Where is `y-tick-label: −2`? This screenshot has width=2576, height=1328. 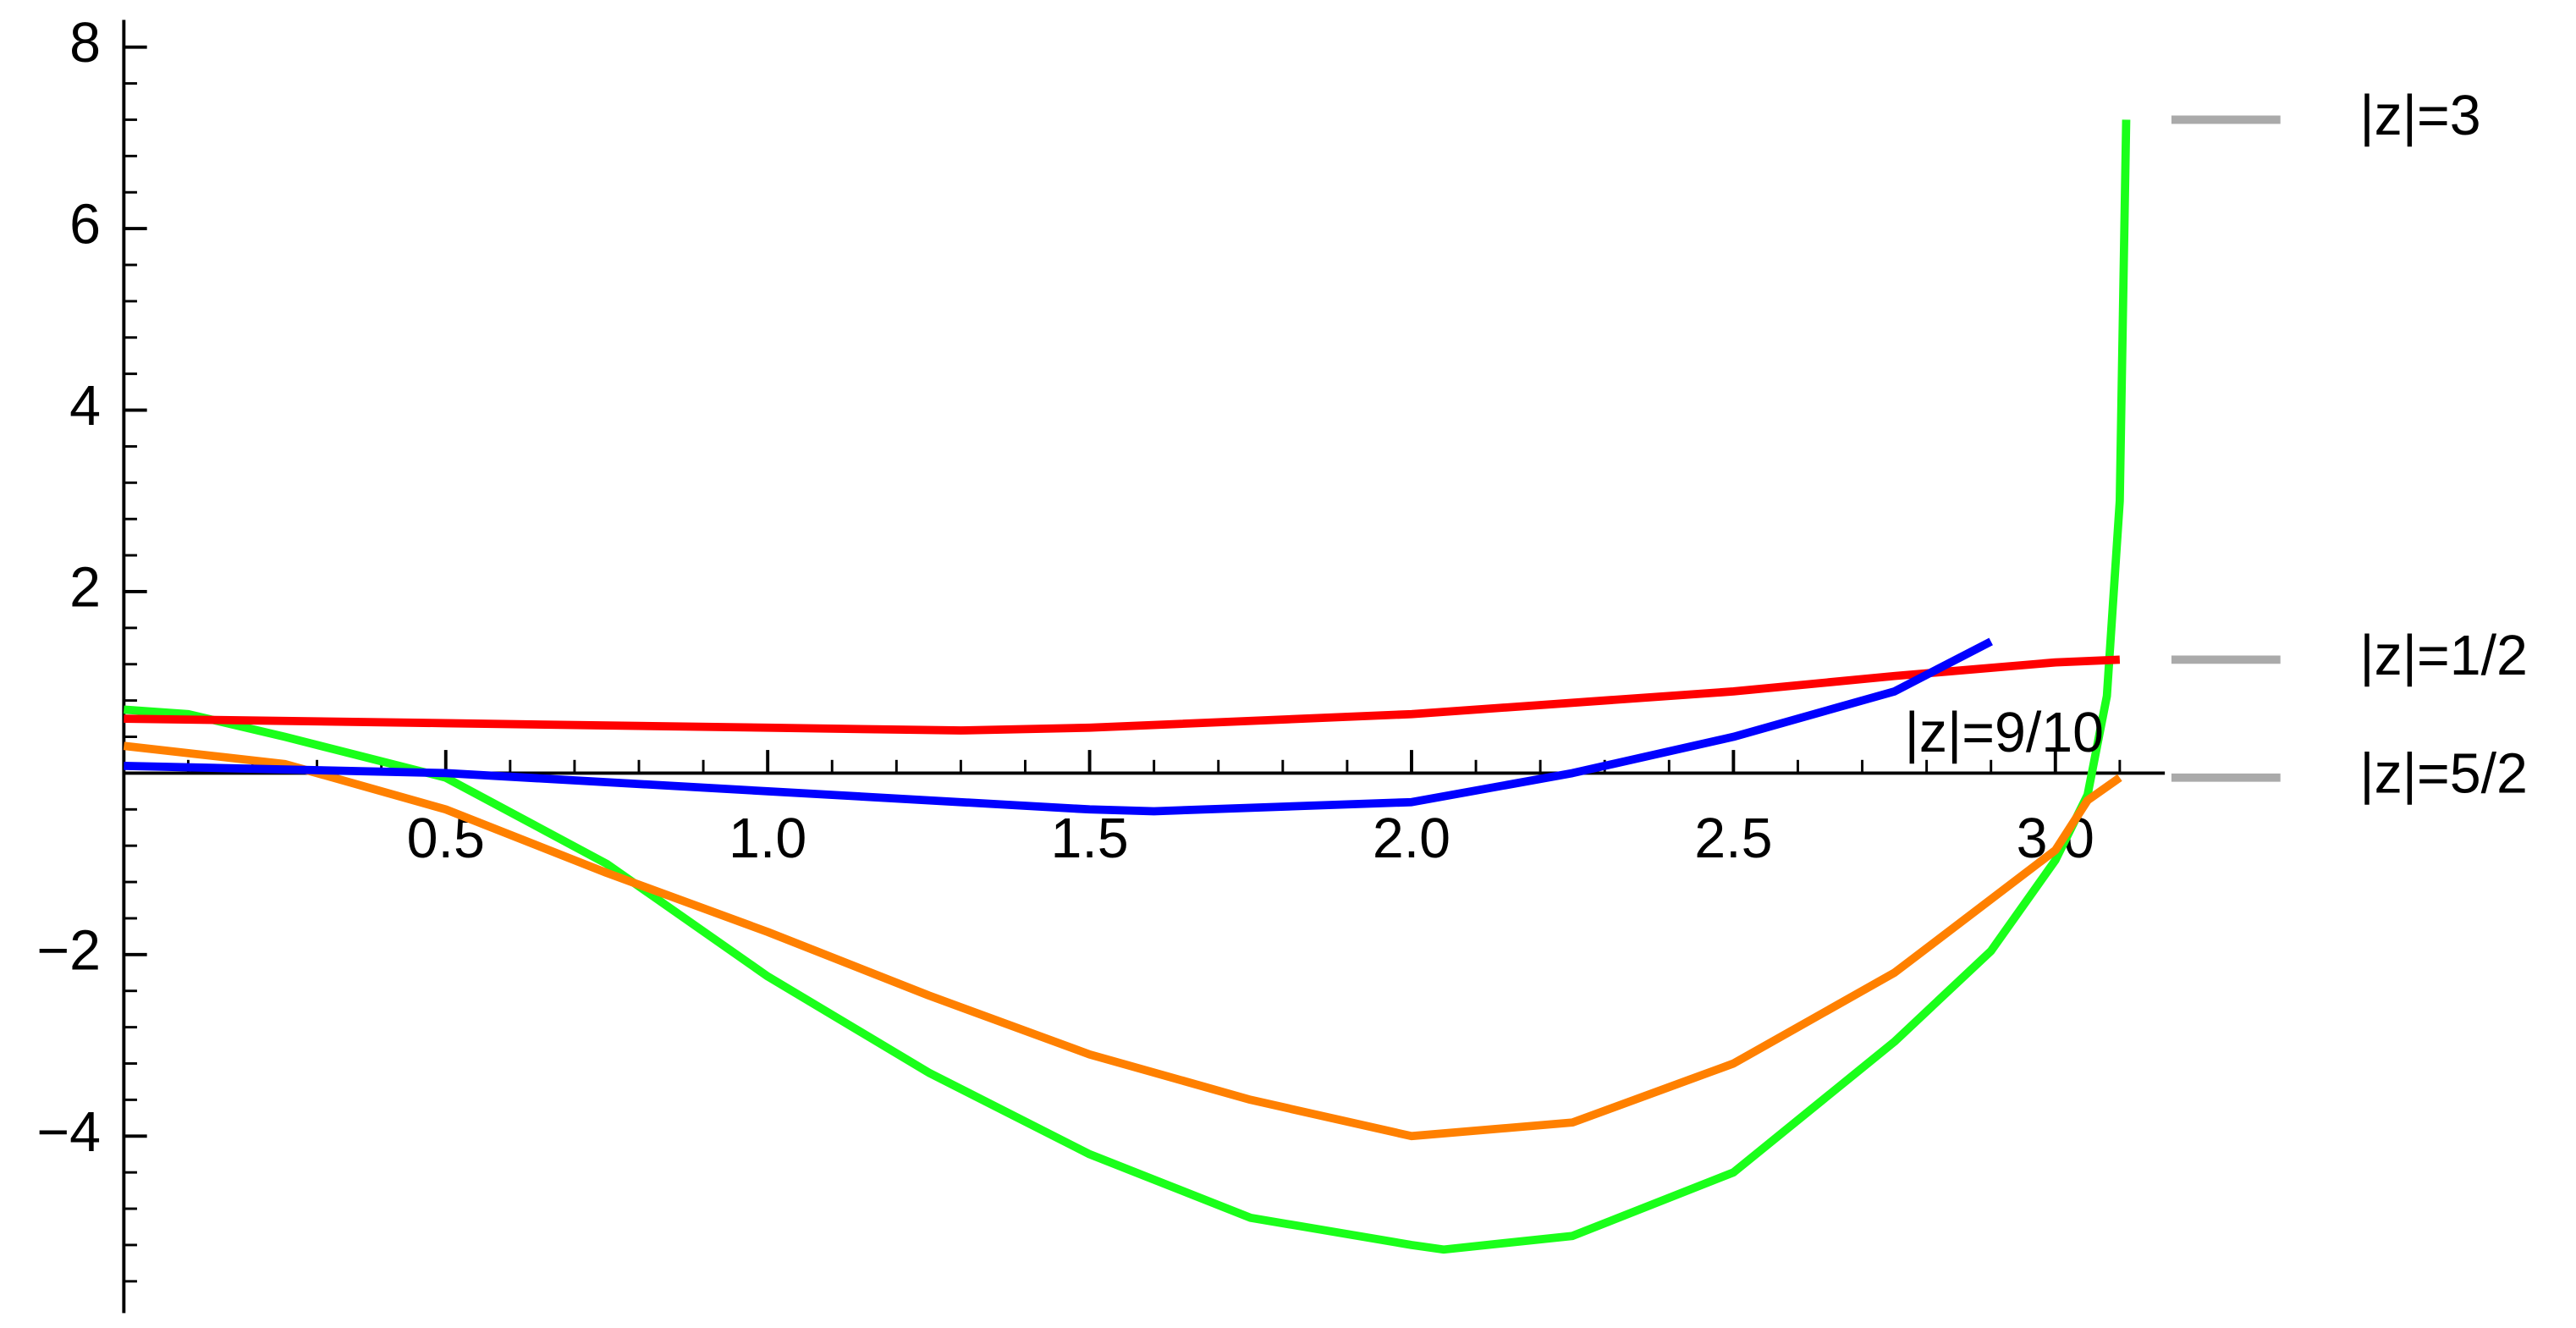
y-tick-label: −2 is located at coordinates (68, 950).